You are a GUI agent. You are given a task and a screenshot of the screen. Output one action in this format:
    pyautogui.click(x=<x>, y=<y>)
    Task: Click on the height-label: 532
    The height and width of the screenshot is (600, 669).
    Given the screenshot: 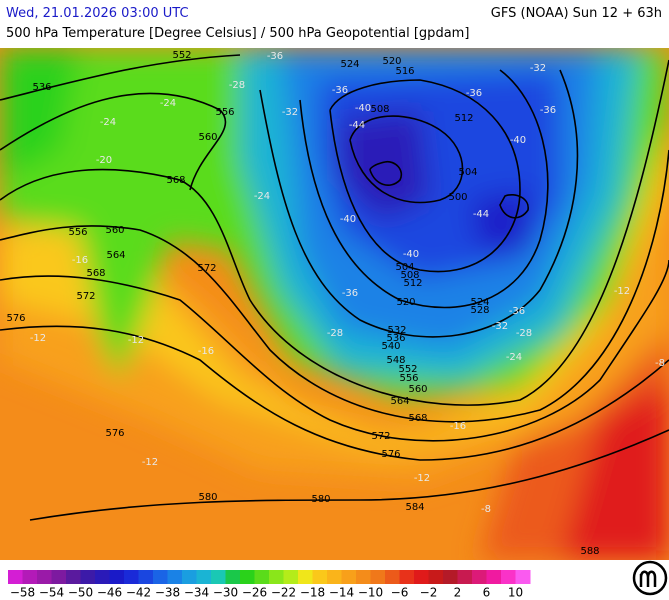 What is the action you would take?
    pyautogui.click(x=396, y=330)
    